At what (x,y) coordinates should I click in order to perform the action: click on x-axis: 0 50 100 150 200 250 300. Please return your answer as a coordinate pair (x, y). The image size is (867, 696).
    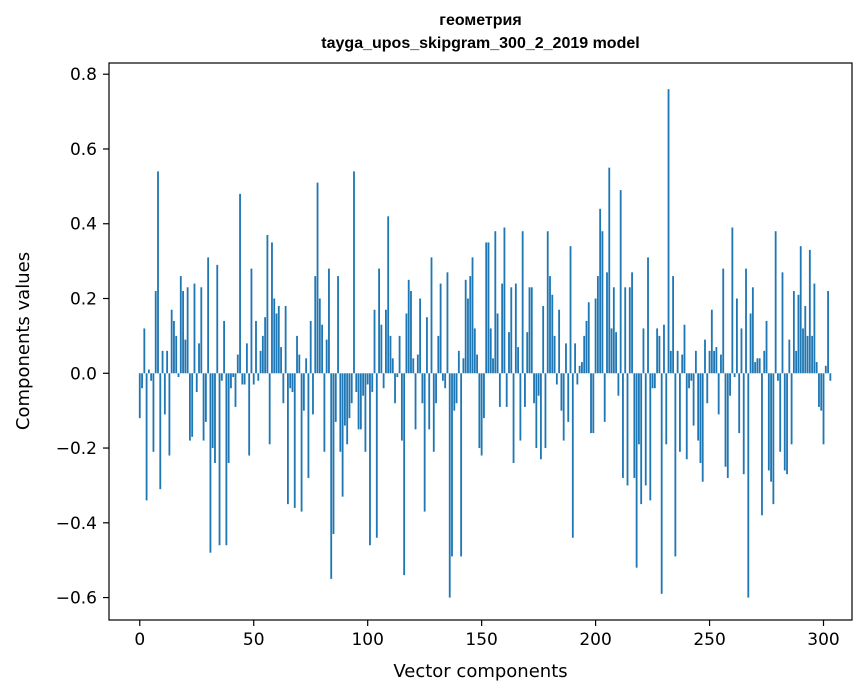
    Looking at the image, I should click on (487, 635).